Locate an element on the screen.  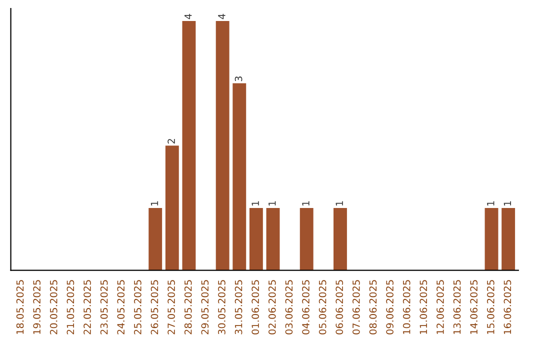
x-tick-label: 29.05.2025 is located at coordinates (205, 307).